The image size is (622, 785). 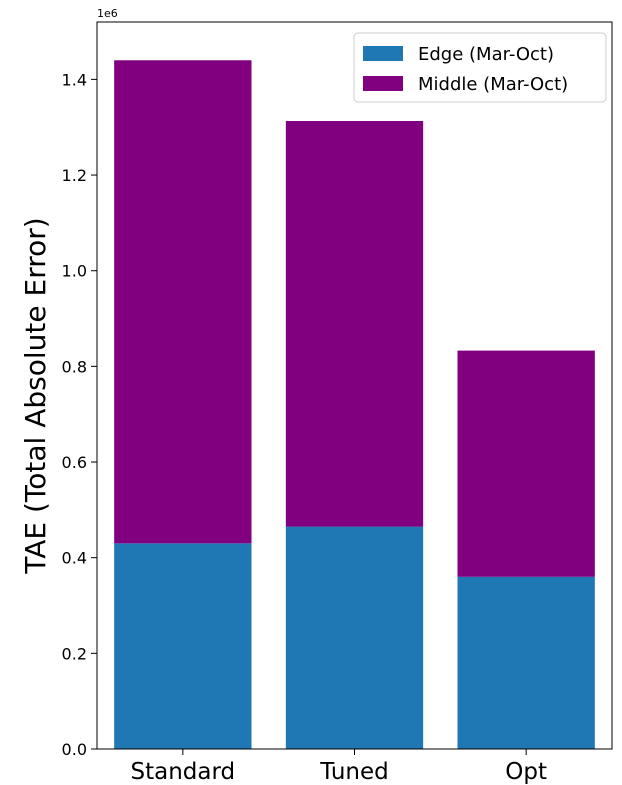 I want to click on y-tick-label: 0.2, so click(x=74, y=653).